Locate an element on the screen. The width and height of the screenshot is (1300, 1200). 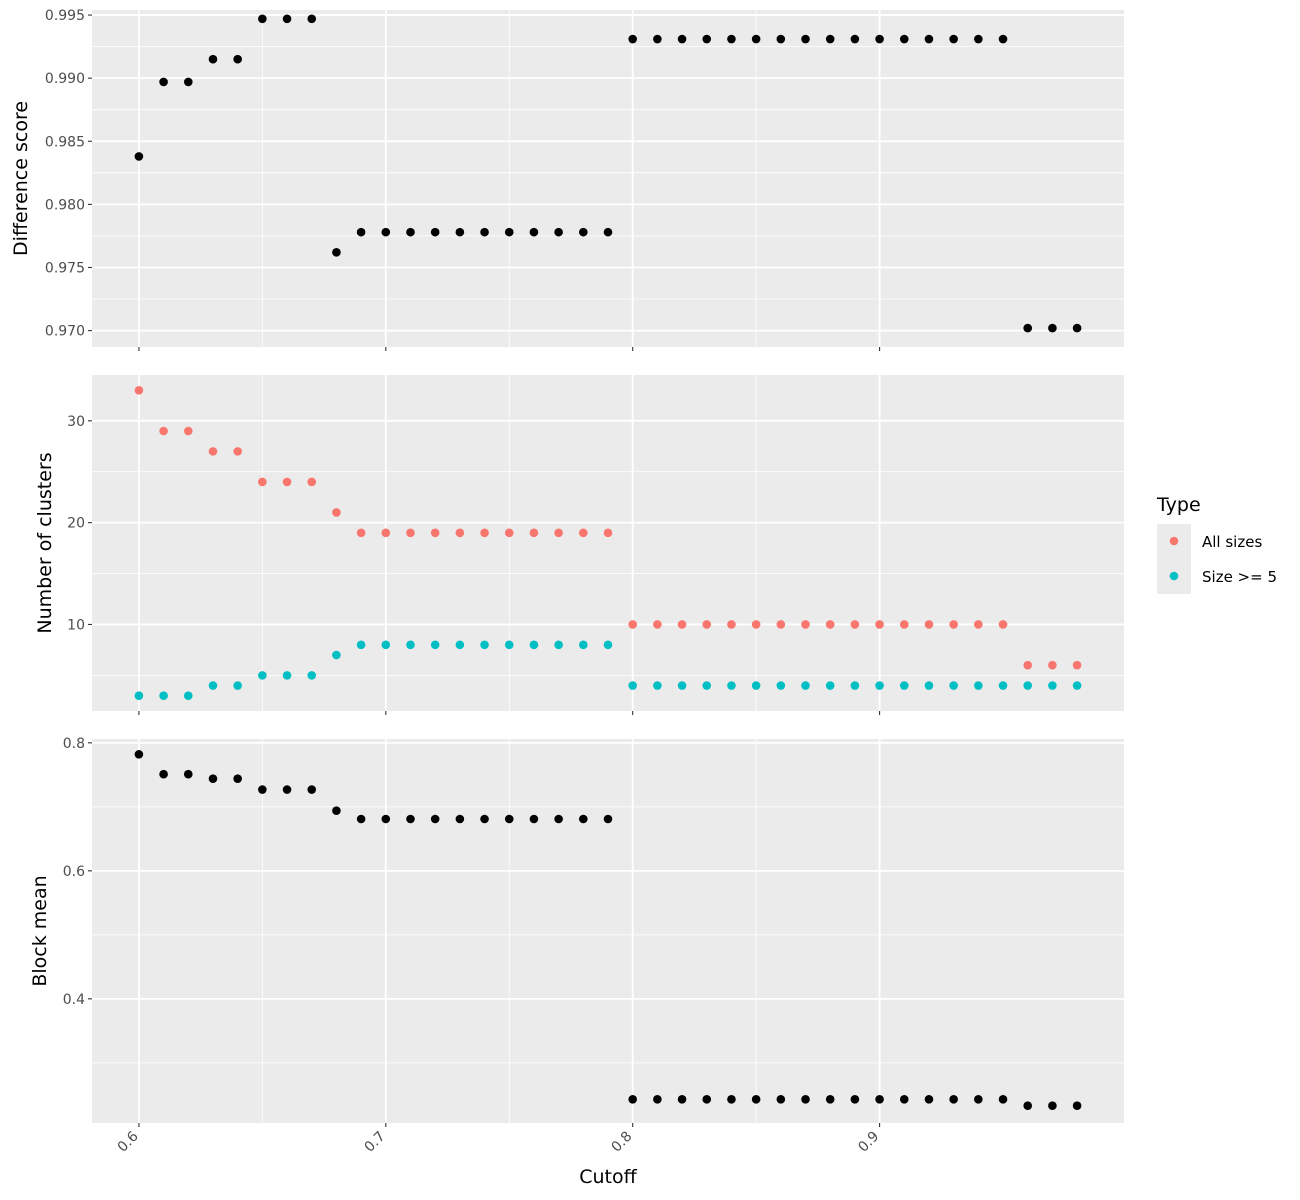
x-tick-label: 0.6 is located at coordinates (128, 1141).